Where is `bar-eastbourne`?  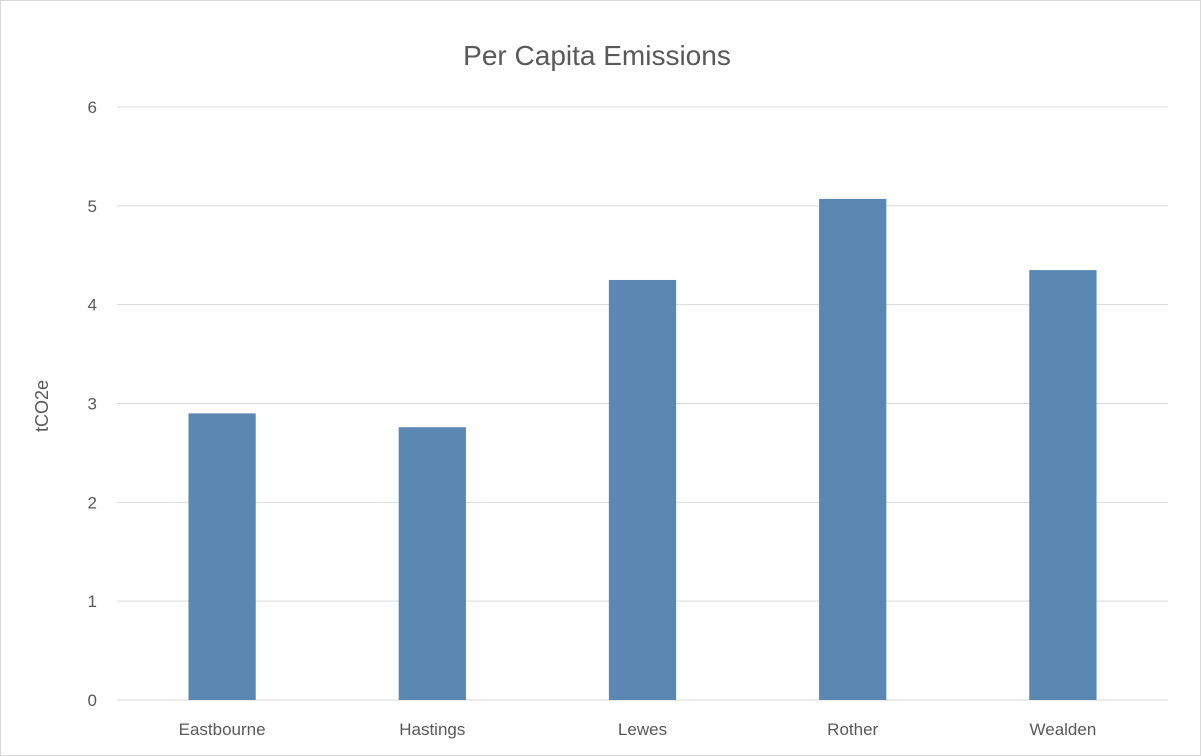 bar-eastbourne is located at coordinates (222, 556).